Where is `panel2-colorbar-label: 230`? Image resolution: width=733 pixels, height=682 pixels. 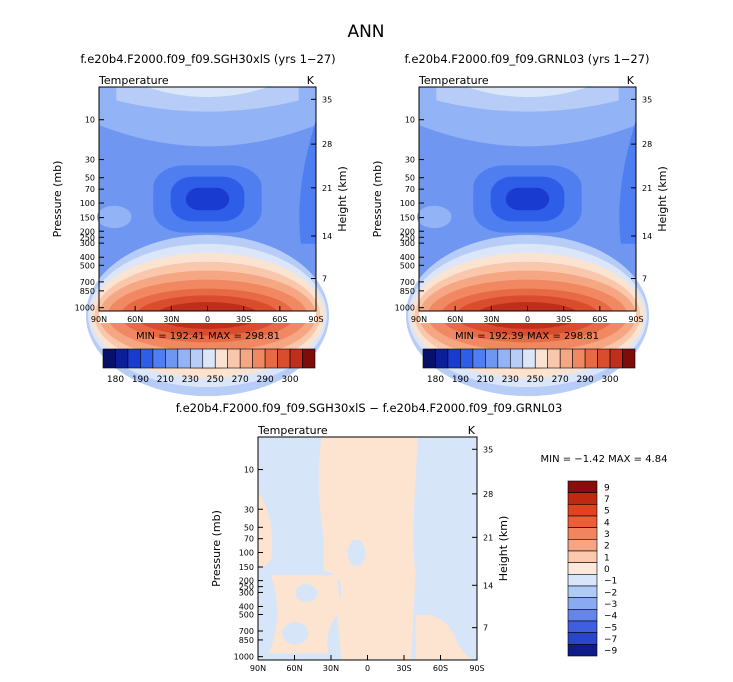 panel2-colorbar-label: 230 is located at coordinates (510, 380).